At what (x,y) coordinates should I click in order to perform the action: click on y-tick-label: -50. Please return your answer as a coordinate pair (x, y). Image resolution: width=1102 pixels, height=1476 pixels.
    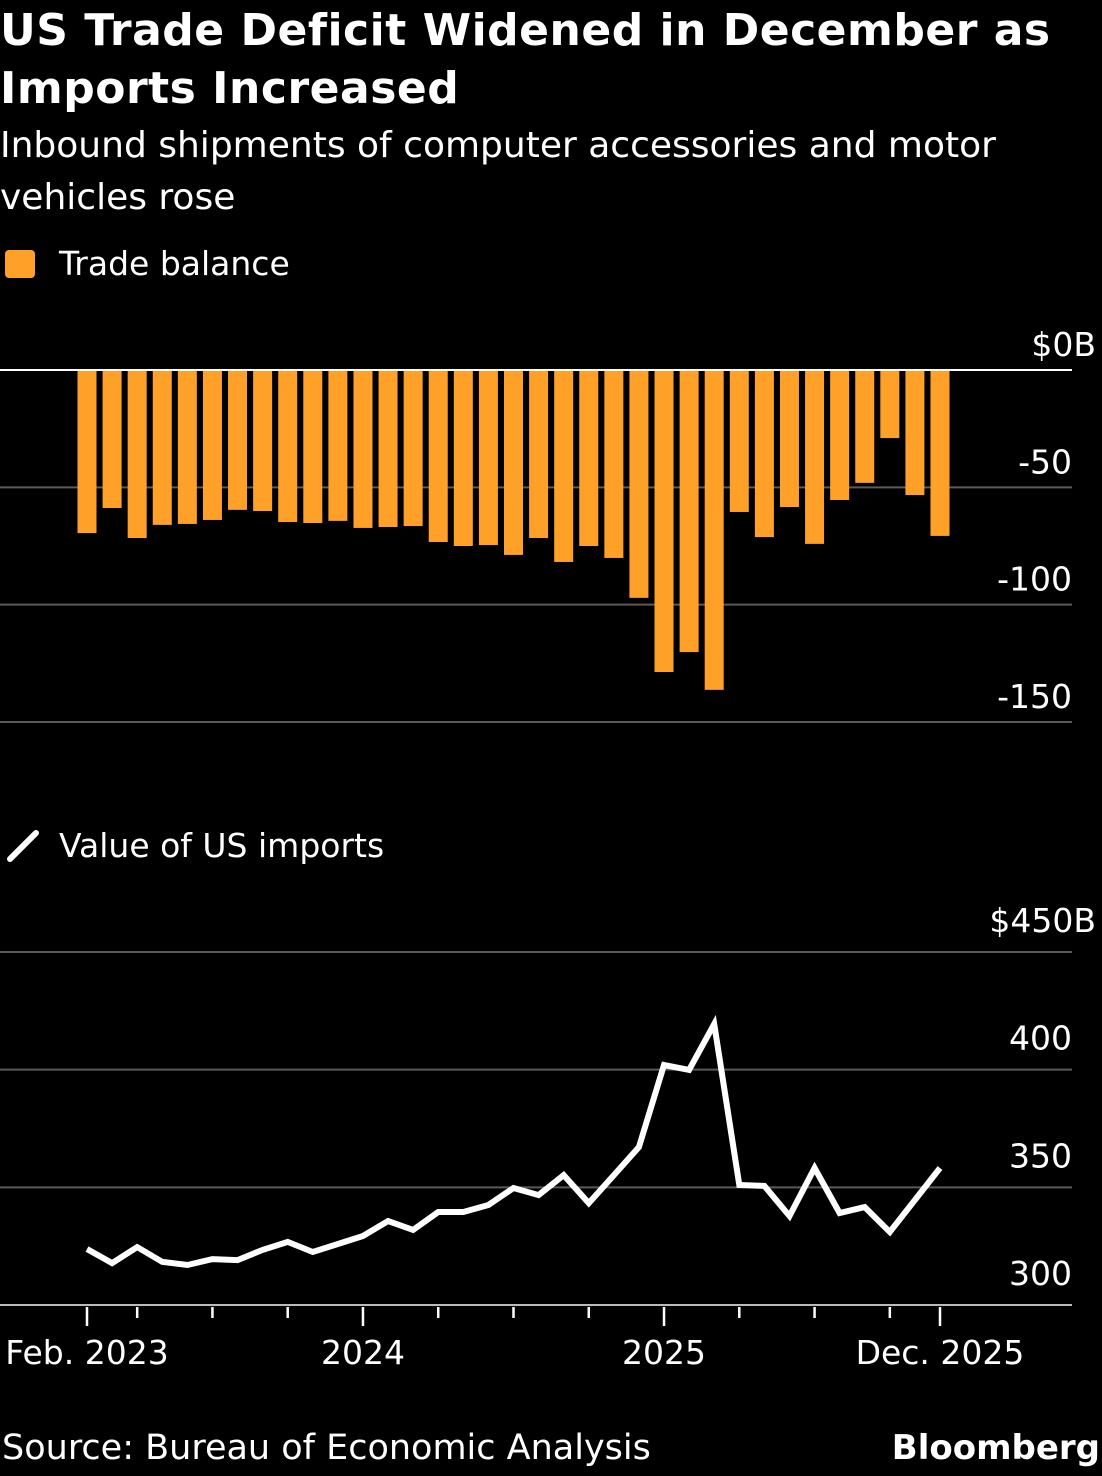
    Looking at the image, I should click on (1045, 461).